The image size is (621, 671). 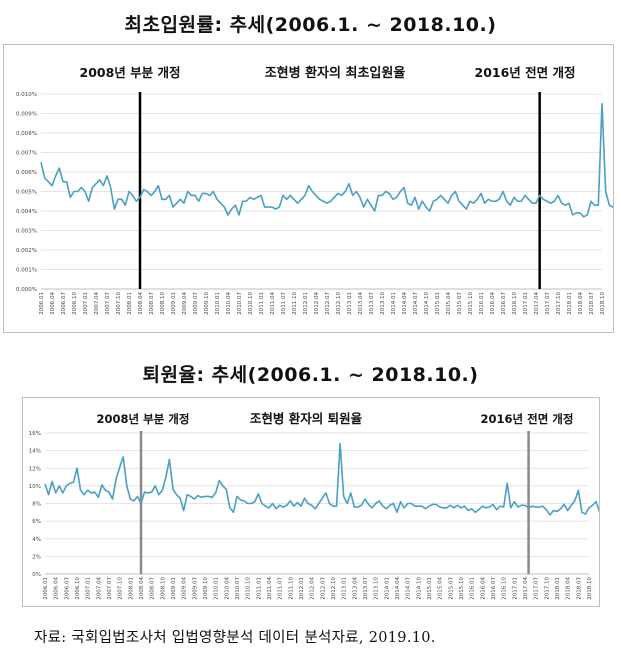 What do you see at coordinates (185, 303) in the screenshot?
I see `chart1-xtick-label: 2009.04` at bounding box center [185, 303].